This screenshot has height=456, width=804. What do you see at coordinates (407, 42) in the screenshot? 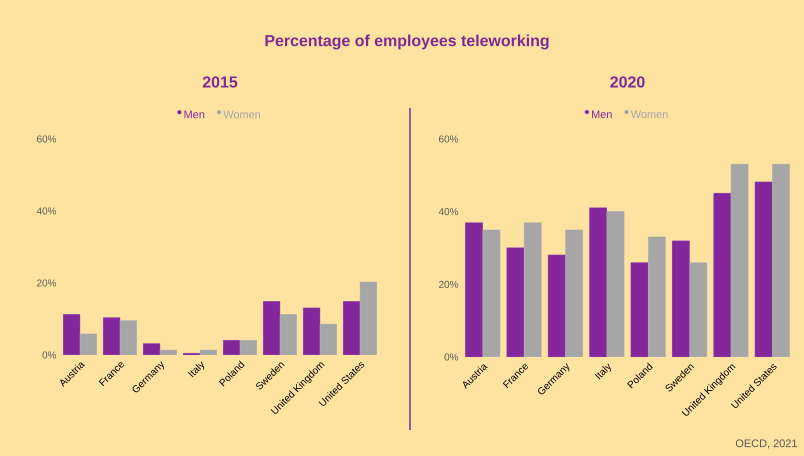
I see `chart-title: Percentage of employees teleworking` at bounding box center [407, 42].